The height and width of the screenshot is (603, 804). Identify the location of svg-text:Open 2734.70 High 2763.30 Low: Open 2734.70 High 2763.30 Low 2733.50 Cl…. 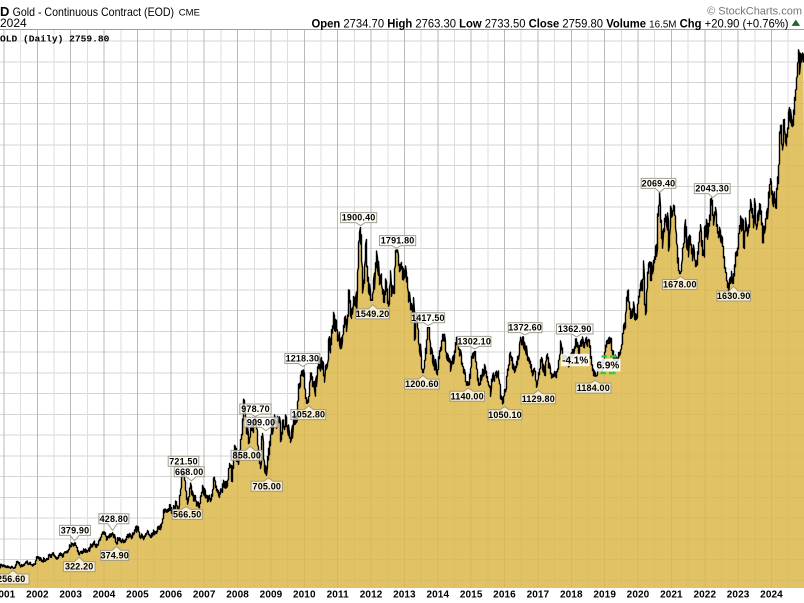
(550, 24).